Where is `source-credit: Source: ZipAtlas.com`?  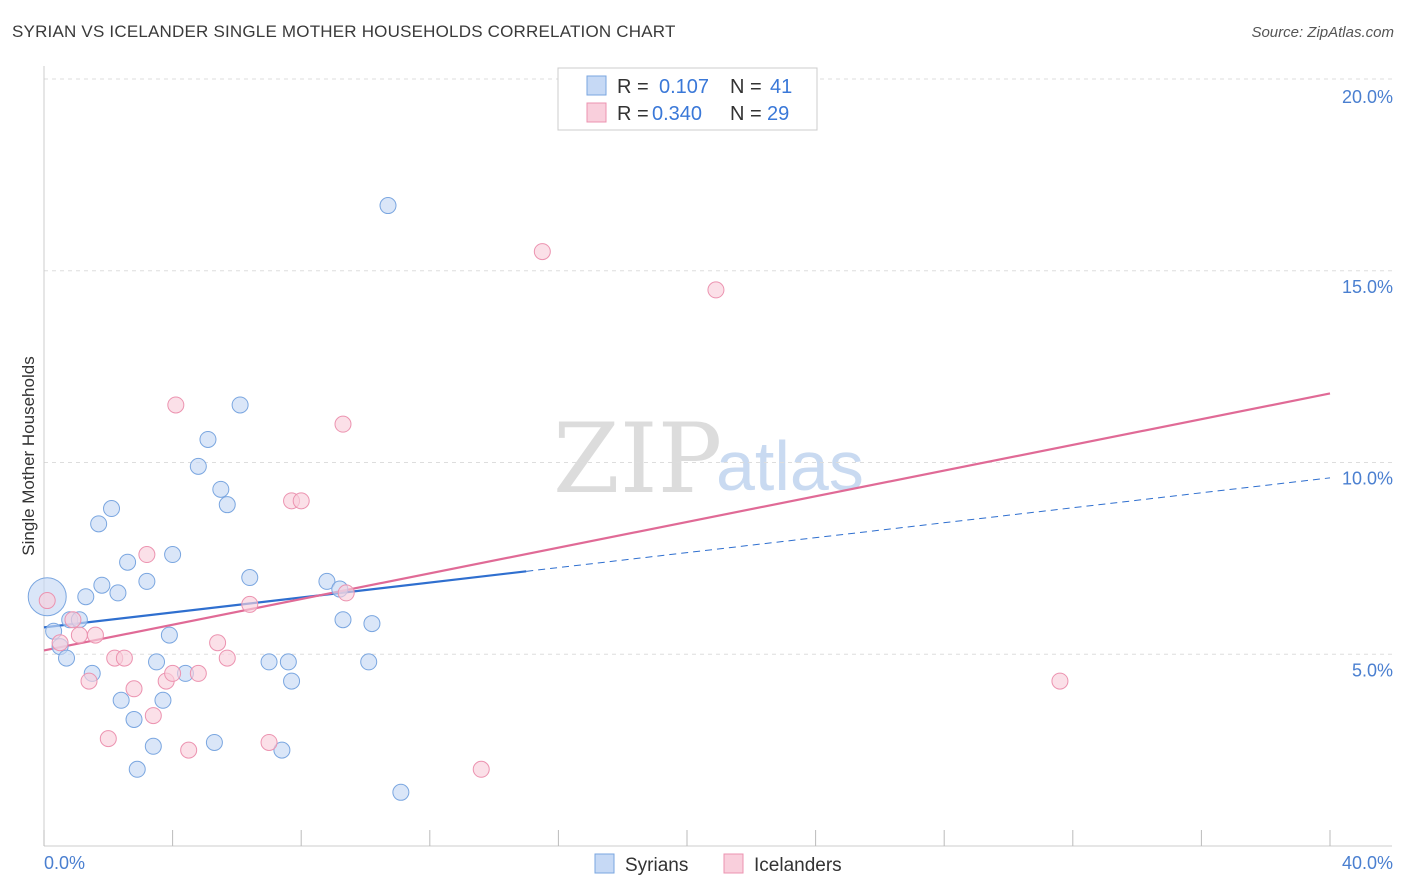
source-credit: Source: ZipAtlas.com is located at coordinates (1322, 32).